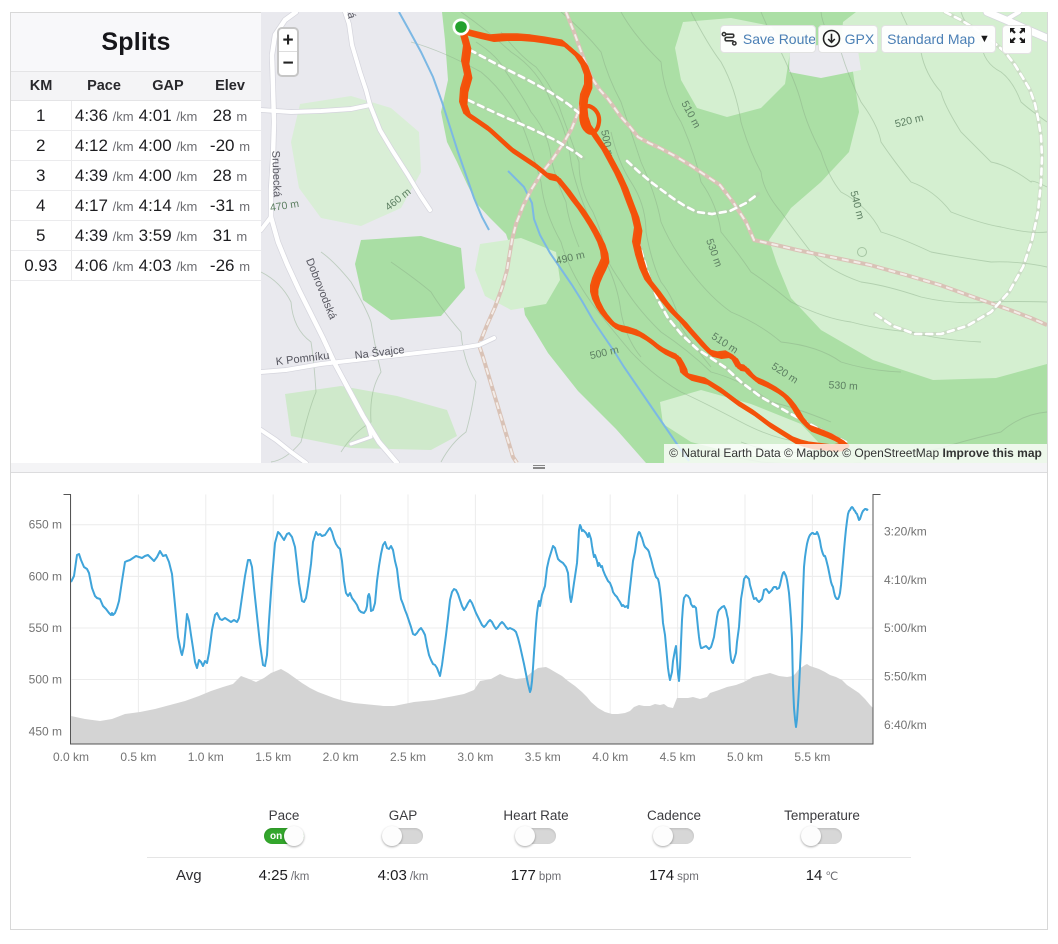  I want to click on svg-text: 4.0 km, so click(610, 757).